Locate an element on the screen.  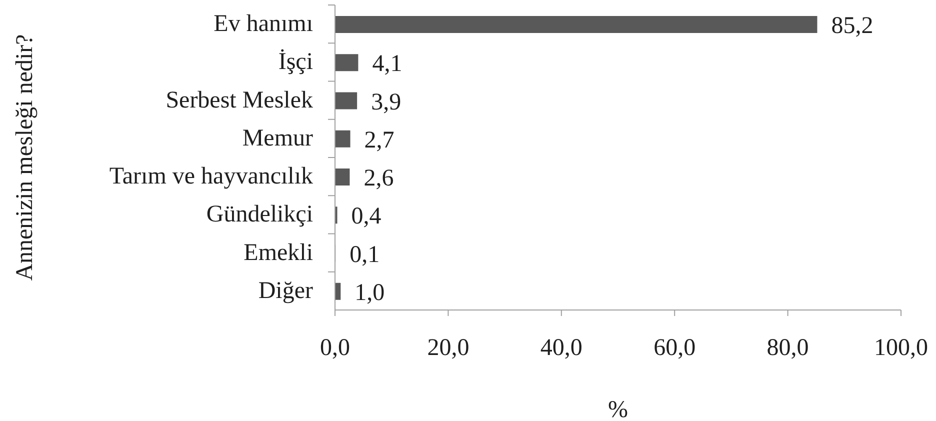
x-axis-title: % is located at coordinates (618, 409).